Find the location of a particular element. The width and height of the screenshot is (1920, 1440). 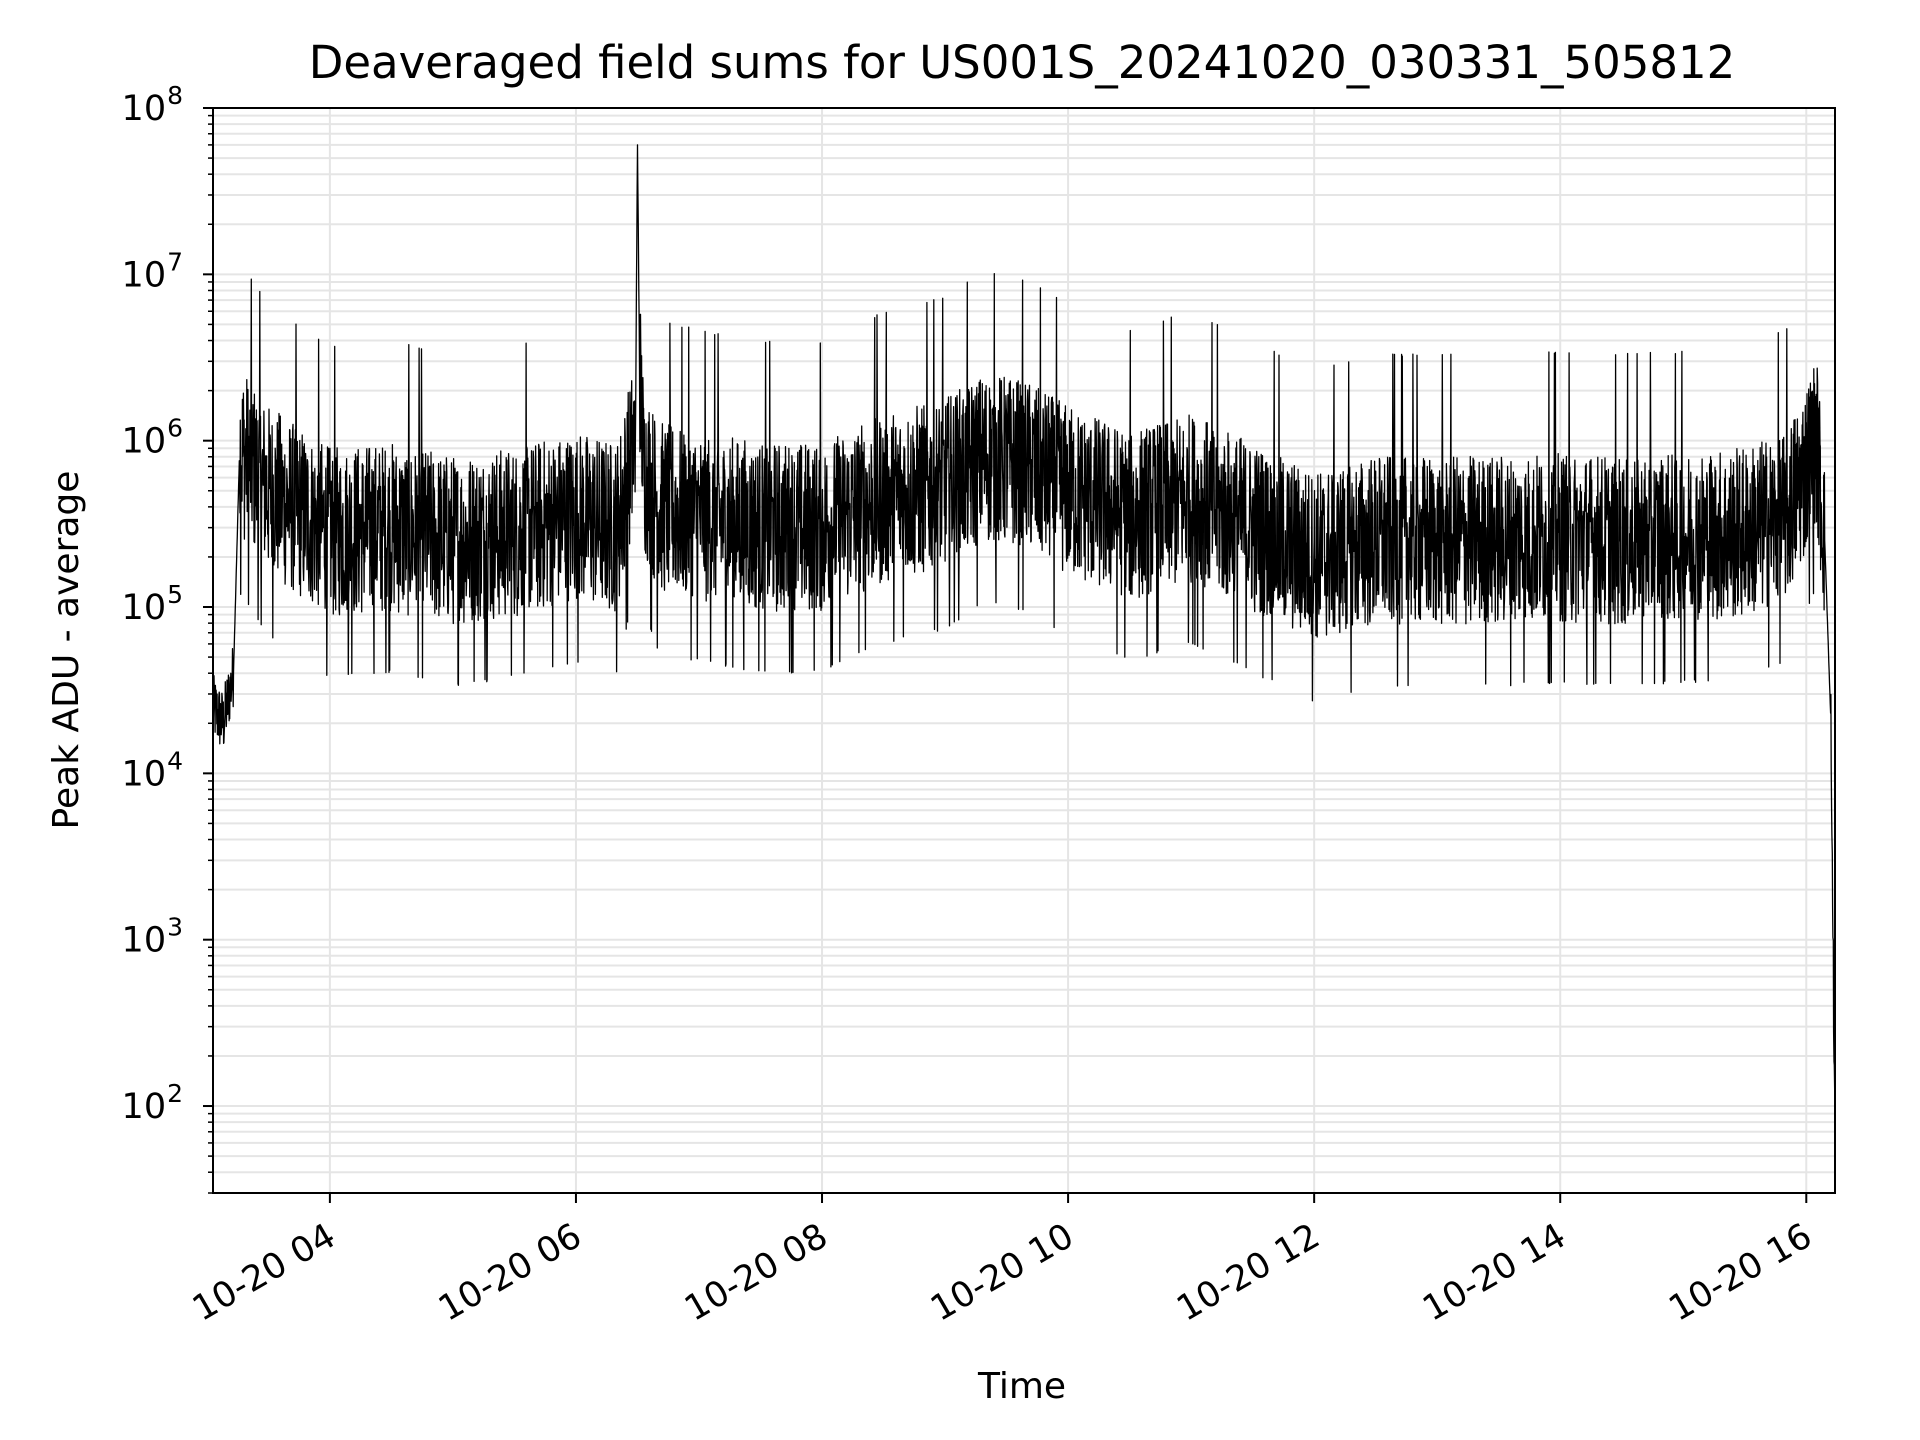

y-tick-label: 10³ is located at coordinates (152, 937).